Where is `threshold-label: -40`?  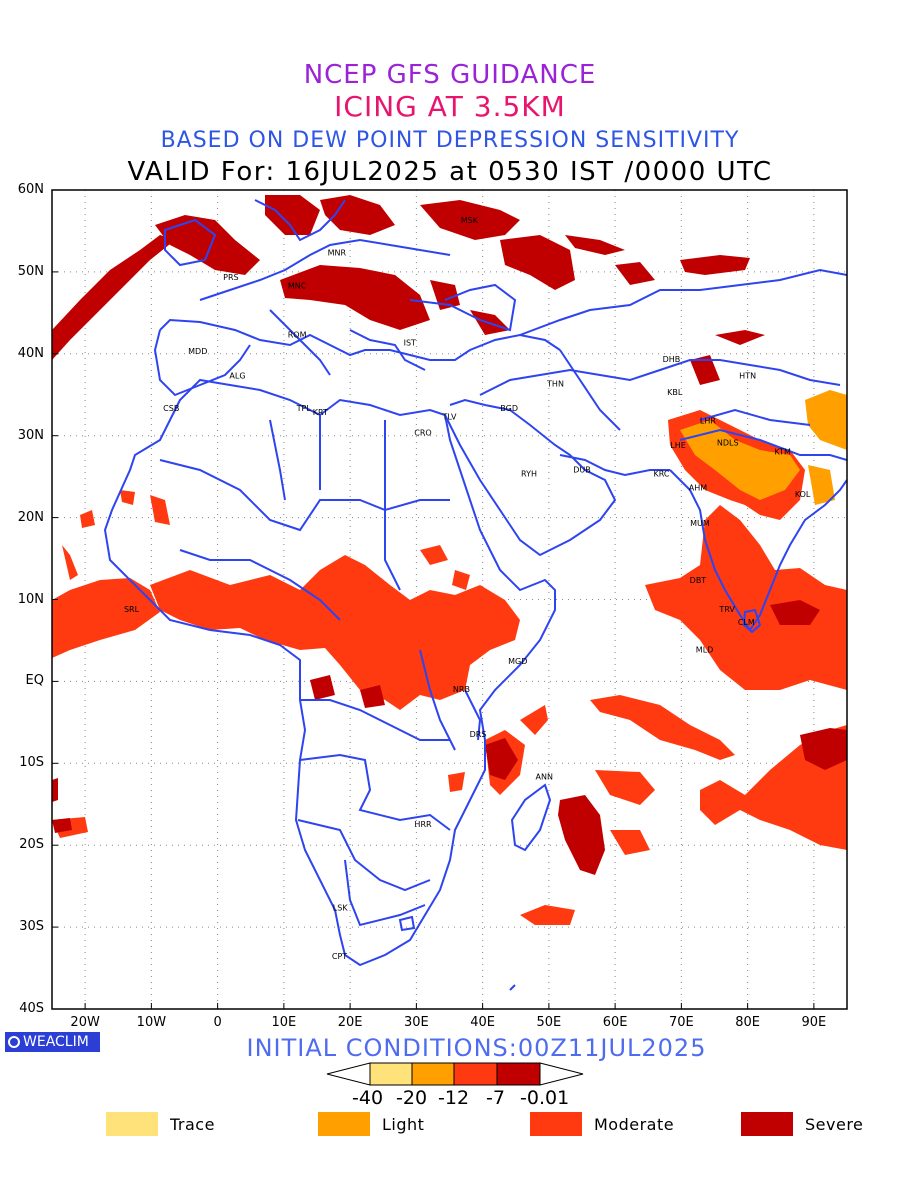
threshold-label: -40 is located at coordinates (368, 1098).